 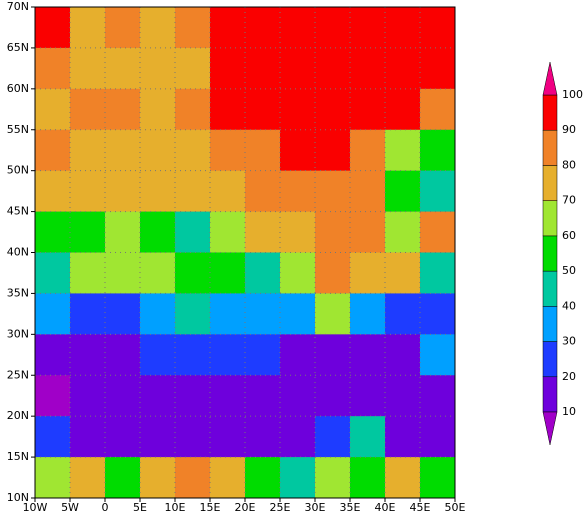 What do you see at coordinates (18, 497) in the screenshot?
I see `y-tick-label: 10N` at bounding box center [18, 497].